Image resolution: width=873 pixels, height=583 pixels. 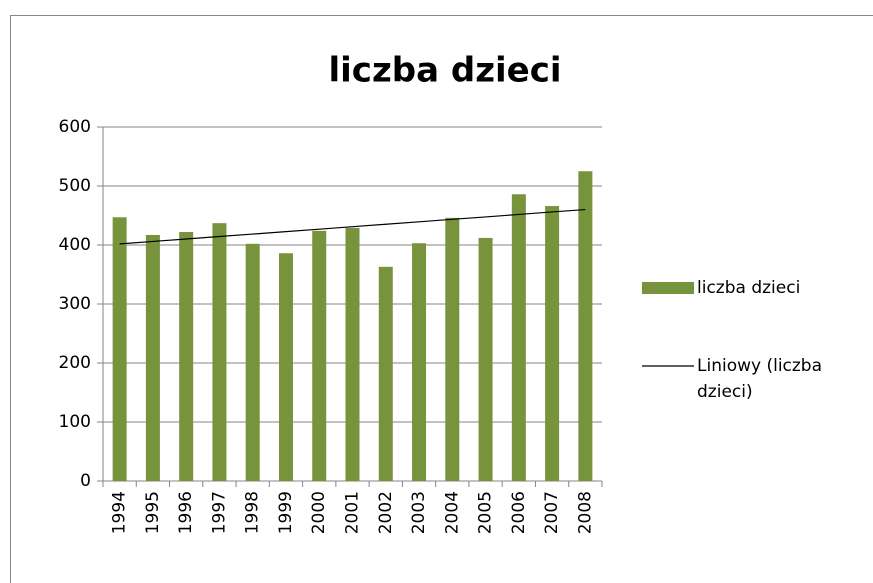 I want to click on x-tick-label: 1998, so click(x=253, y=512).